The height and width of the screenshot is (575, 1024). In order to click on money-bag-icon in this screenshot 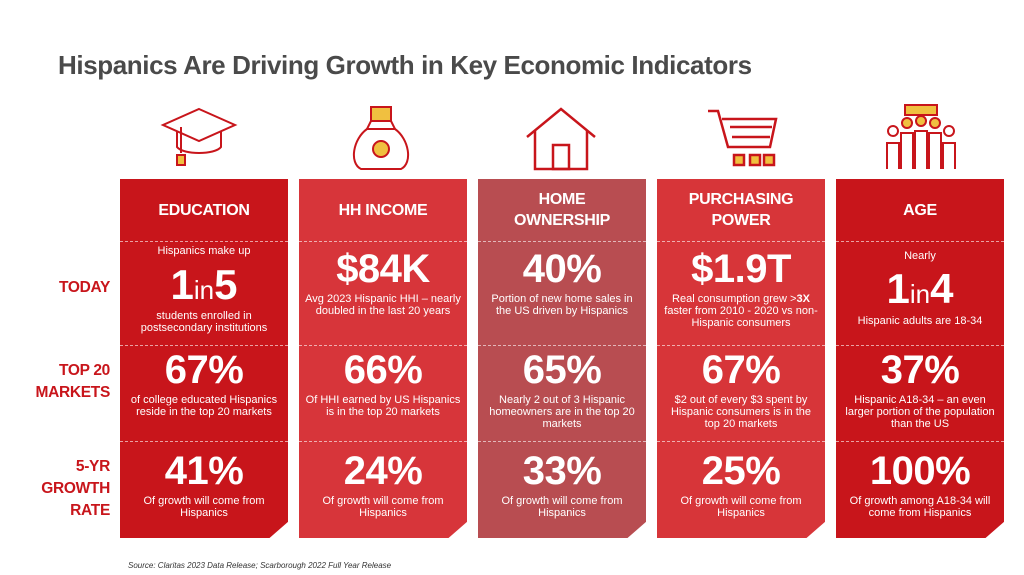, I will do `click(381, 139)`.